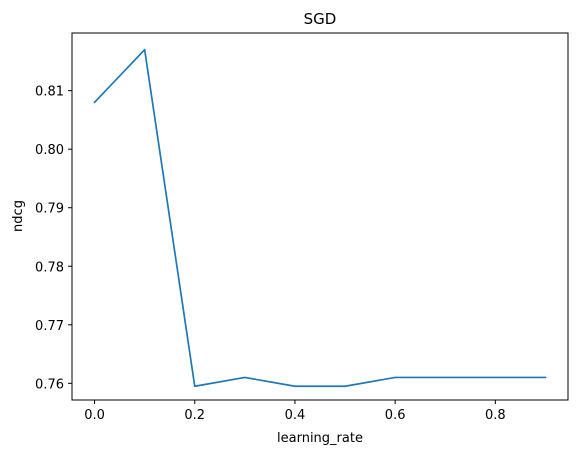 The width and height of the screenshot is (576, 455). What do you see at coordinates (320, 19) in the screenshot?
I see `chart-title: SGD` at bounding box center [320, 19].